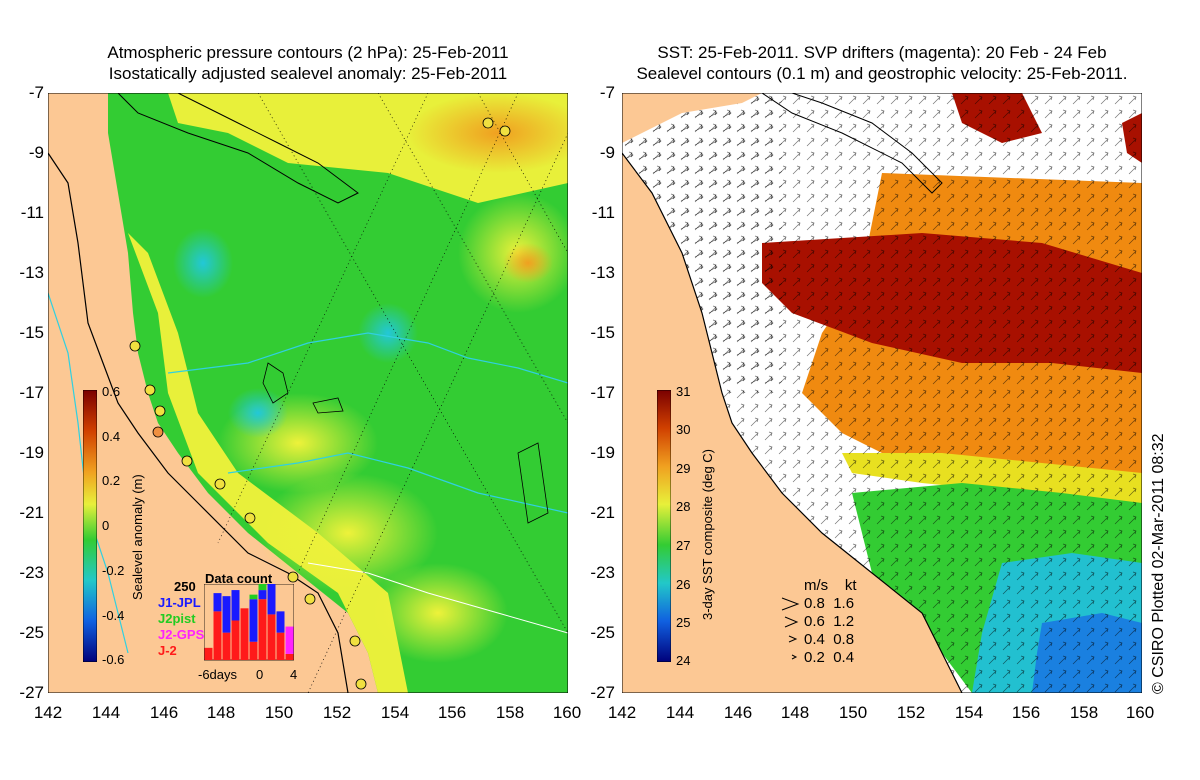 The height and width of the screenshot is (780, 1200). Describe the element at coordinates (111, 391) in the screenshot. I see `left-colorbar-tick: 0.6` at that location.